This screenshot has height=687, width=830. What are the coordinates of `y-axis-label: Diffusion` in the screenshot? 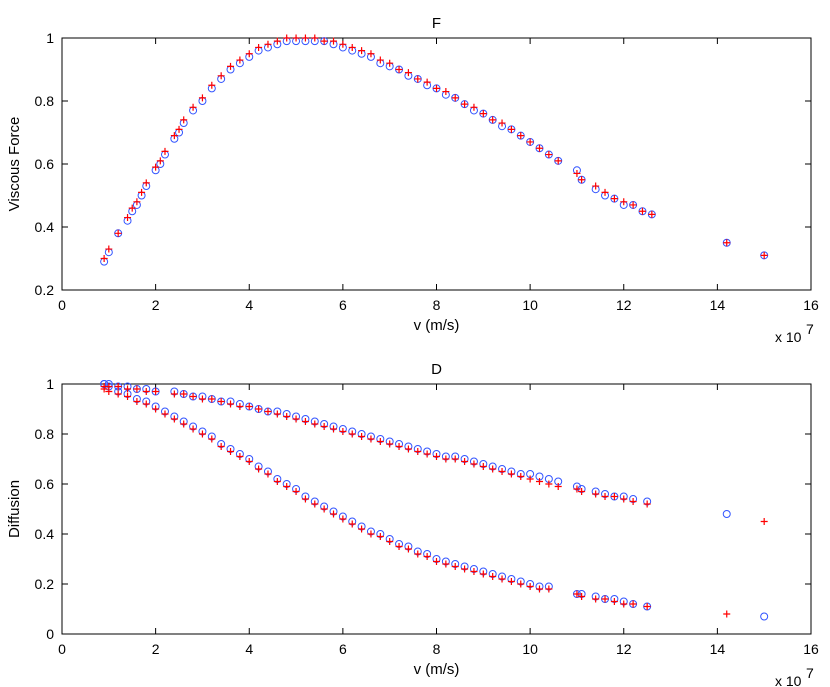 It's located at (14, 509).